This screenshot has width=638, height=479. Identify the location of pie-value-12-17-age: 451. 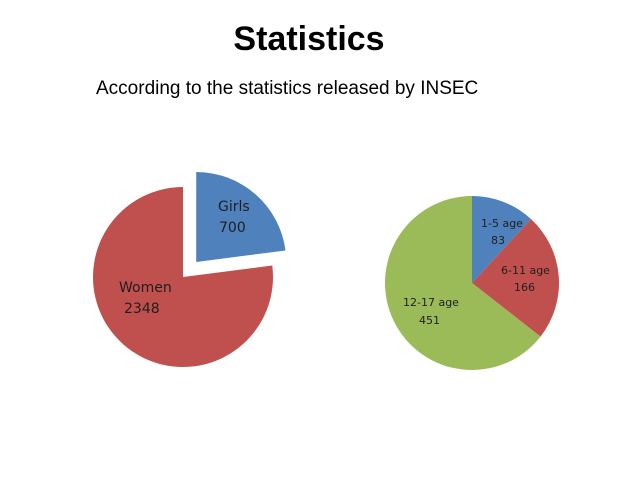
(429, 320).